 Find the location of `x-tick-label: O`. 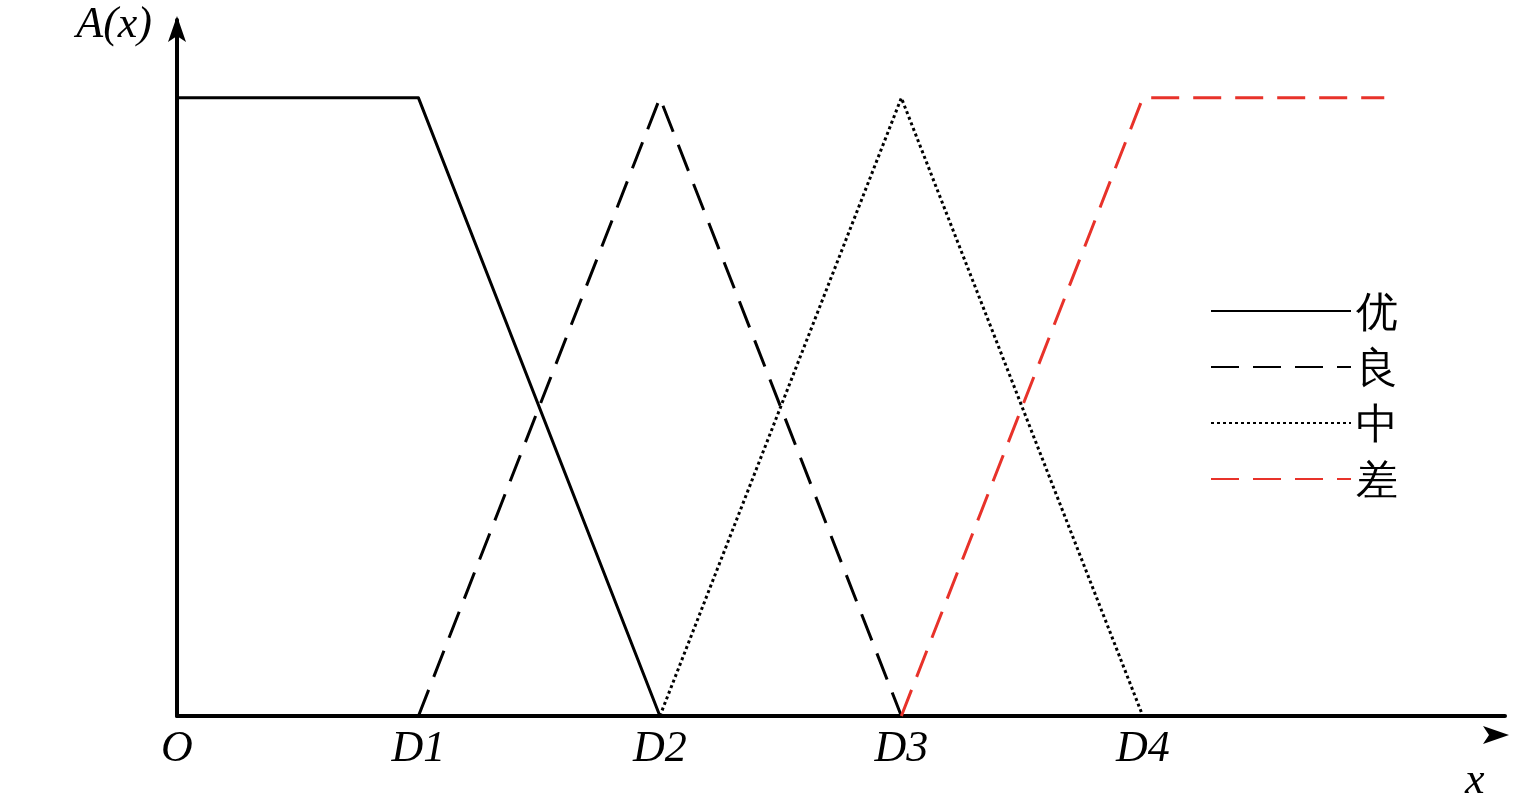

x-tick-label: O is located at coordinates (177, 746).